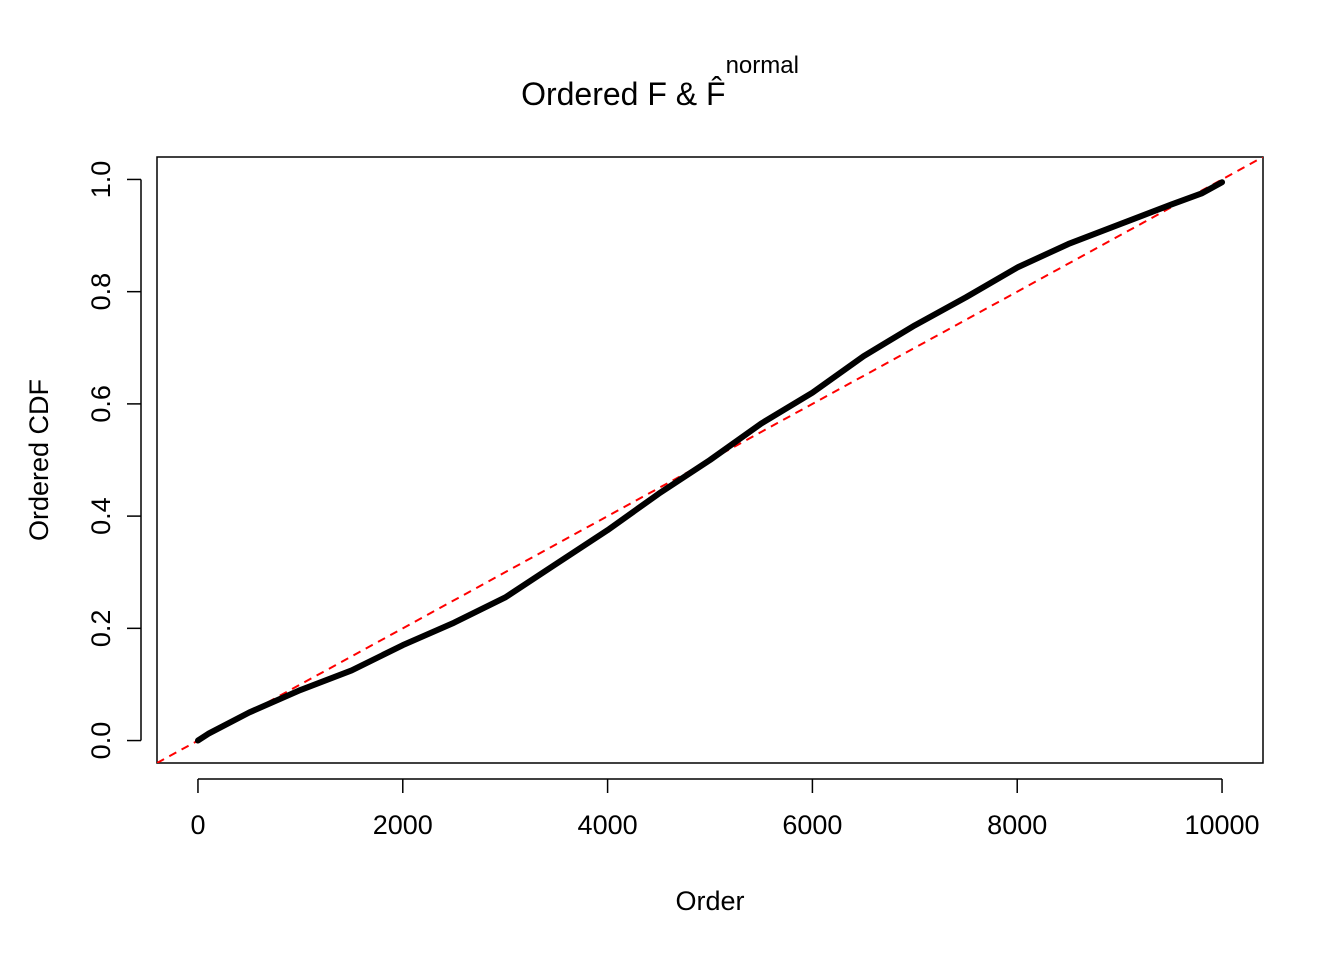  I want to click on x-tick-label: 10000, so click(1221, 825).